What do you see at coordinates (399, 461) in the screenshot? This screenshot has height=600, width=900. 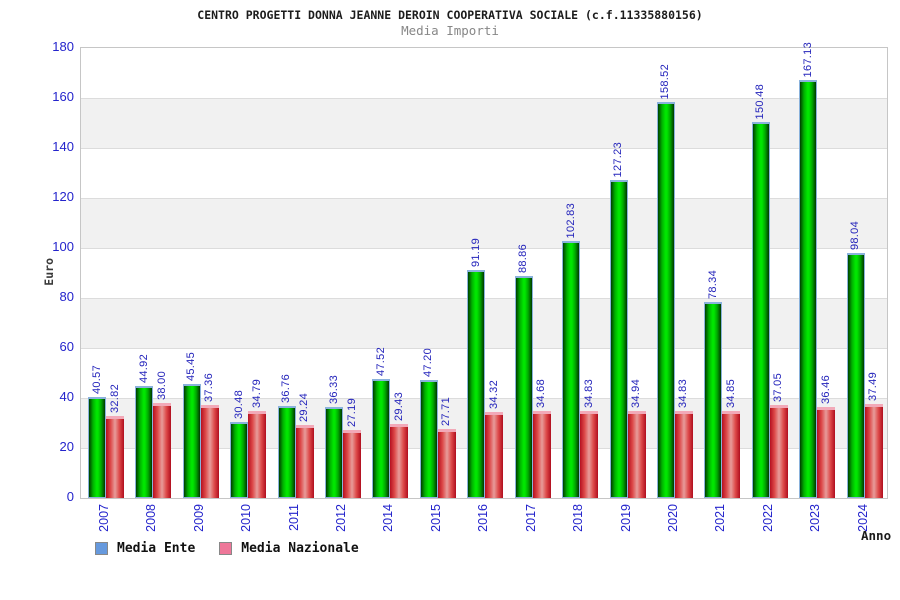 I see `bar-media-nazionale-2014` at bounding box center [399, 461].